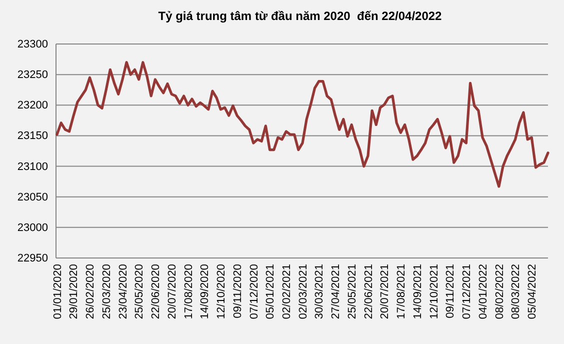 The width and height of the screenshot is (564, 344). Describe the element at coordinates (450, 291) in the screenshot. I see `x-tick-label: 09/11/2021` at that location.